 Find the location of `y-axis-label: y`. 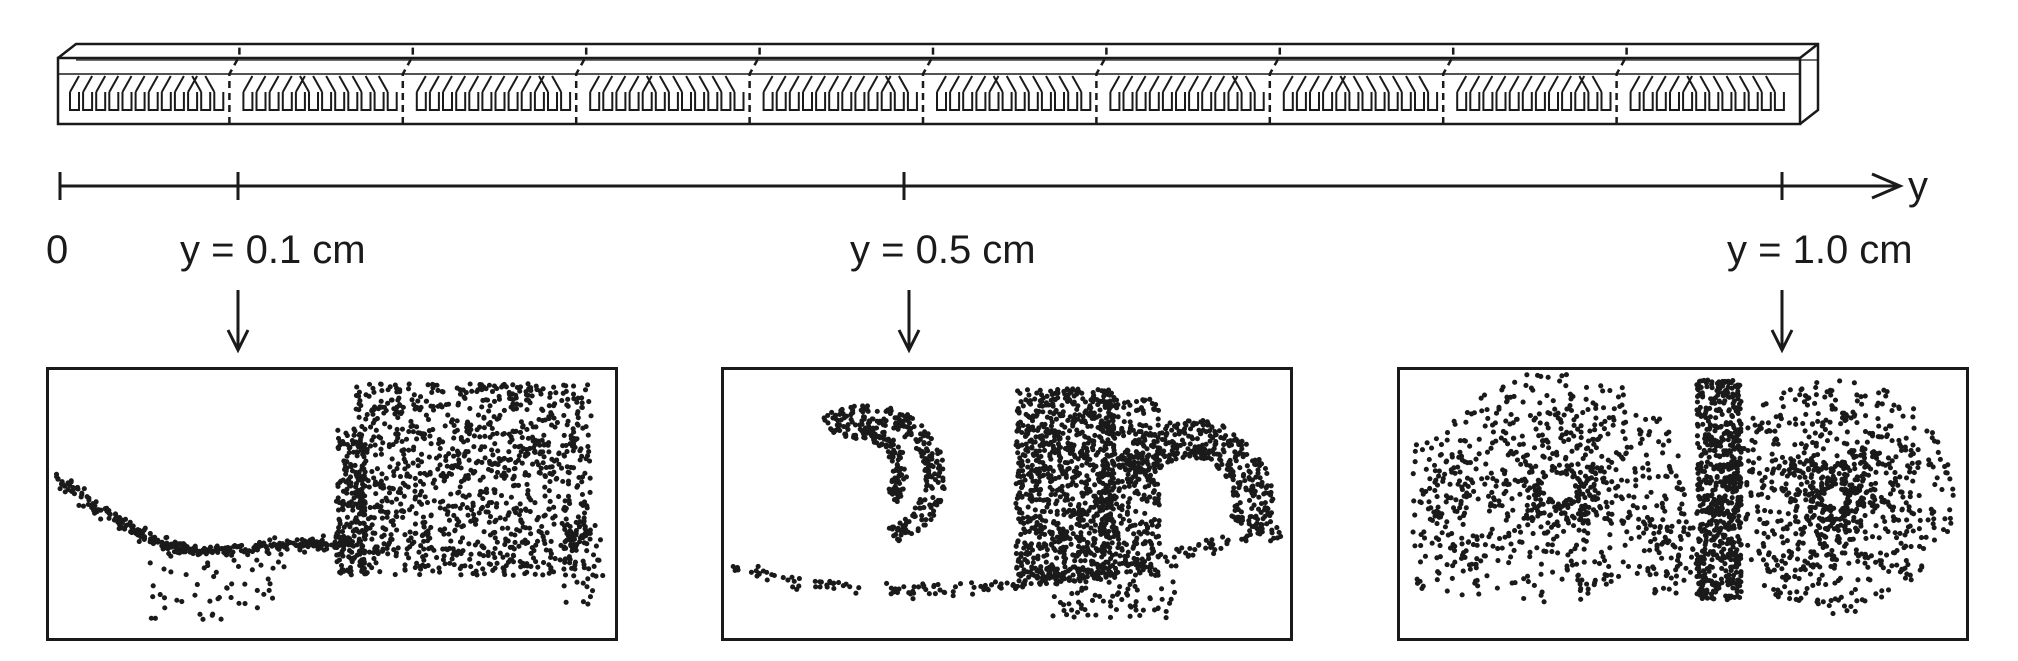

y-axis-label: y is located at coordinates (1918, 186).